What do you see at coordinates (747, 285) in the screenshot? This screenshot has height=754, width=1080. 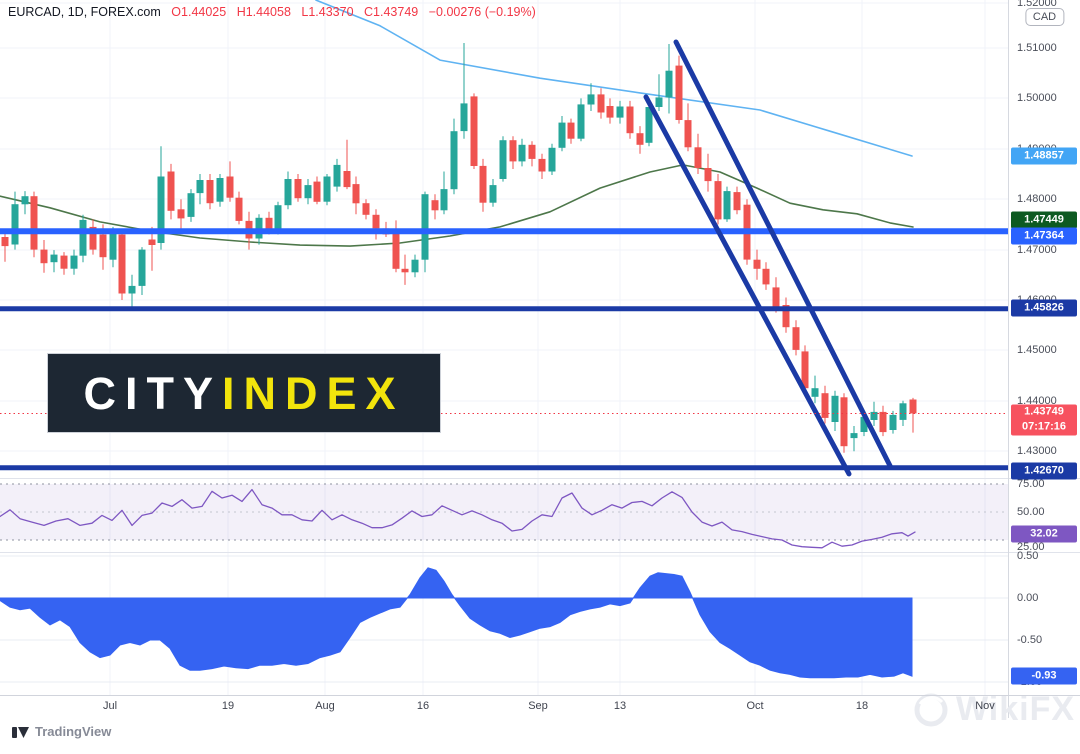 I see `channel-trendline-lower` at bounding box center [747, 285].